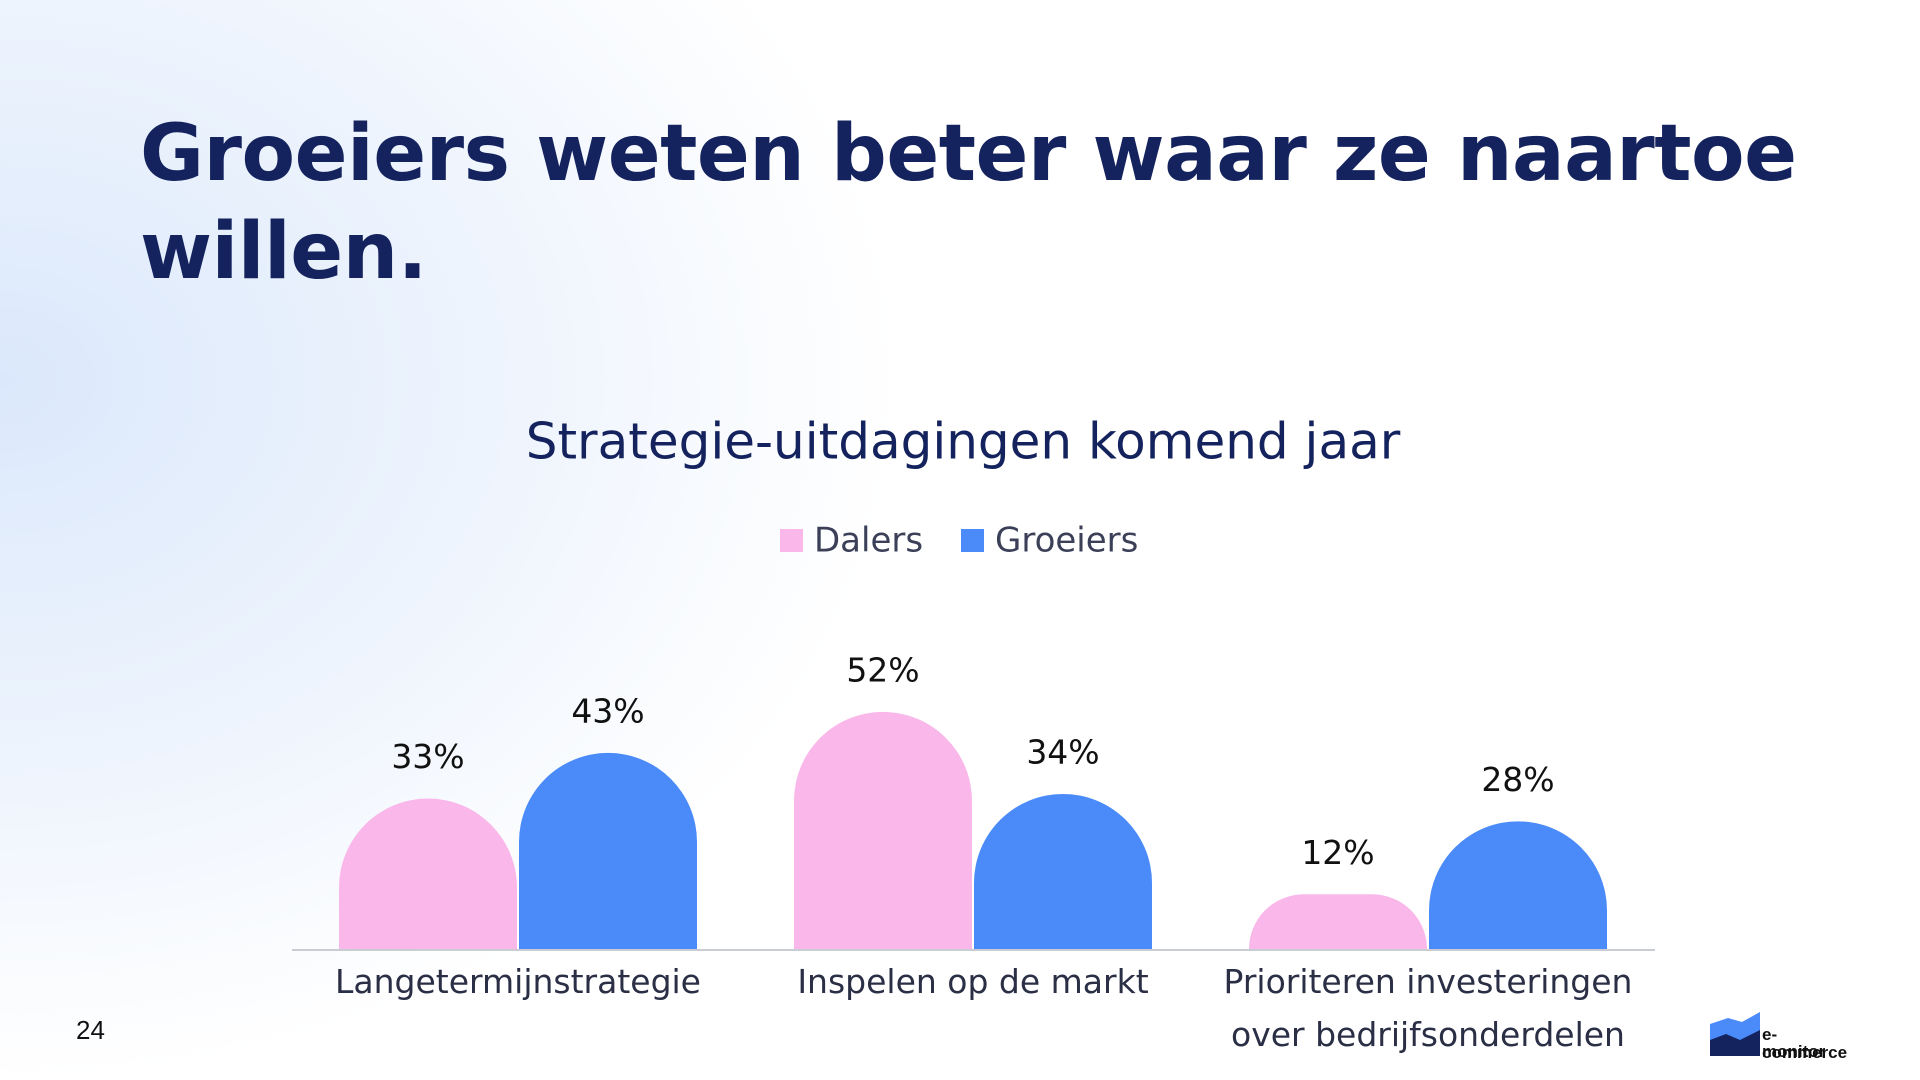 This screenshot has width=1920, height=1080. I want to click on value-label: 33%, so click(427, 756).